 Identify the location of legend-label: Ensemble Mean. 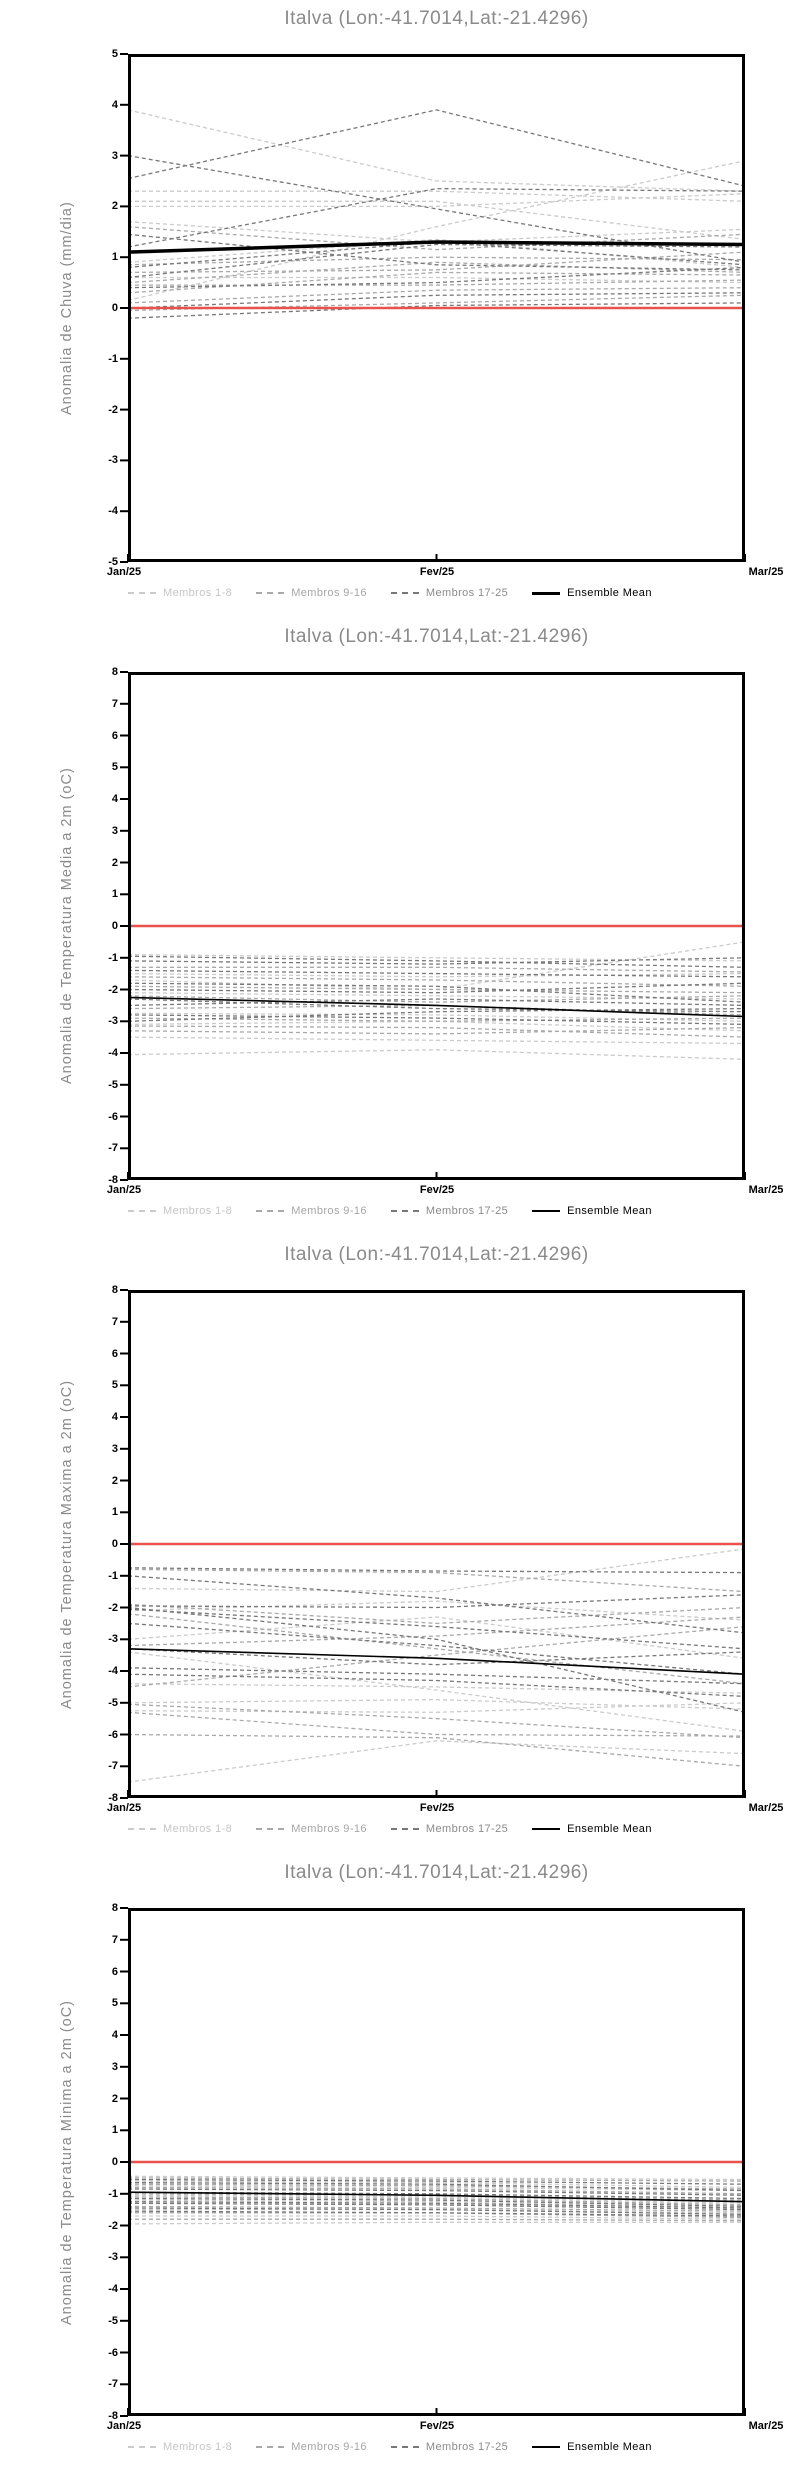
(609, 593).